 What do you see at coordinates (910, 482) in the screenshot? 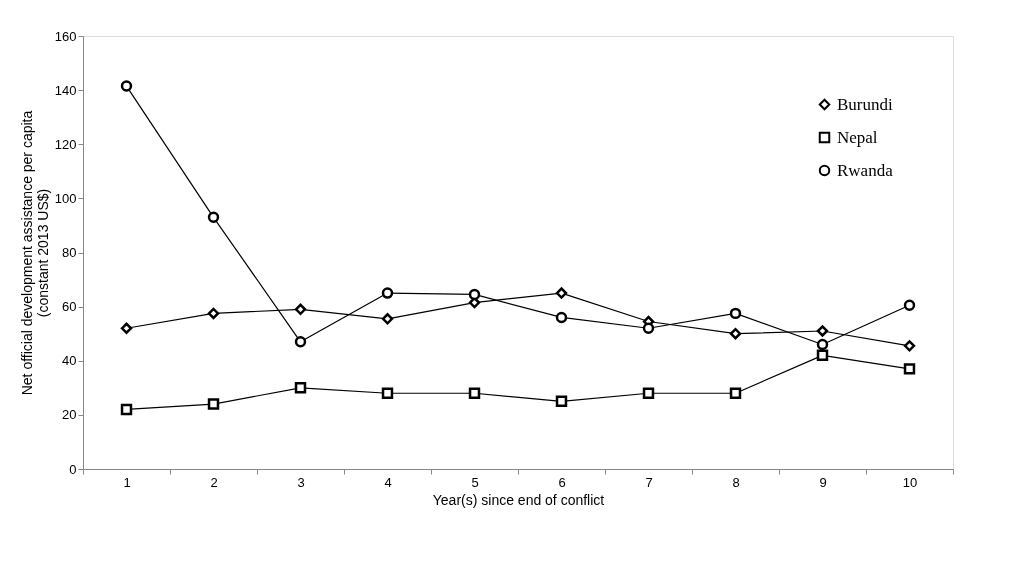
I see `x-tick-label: 10` at bounding box center [910, 482].